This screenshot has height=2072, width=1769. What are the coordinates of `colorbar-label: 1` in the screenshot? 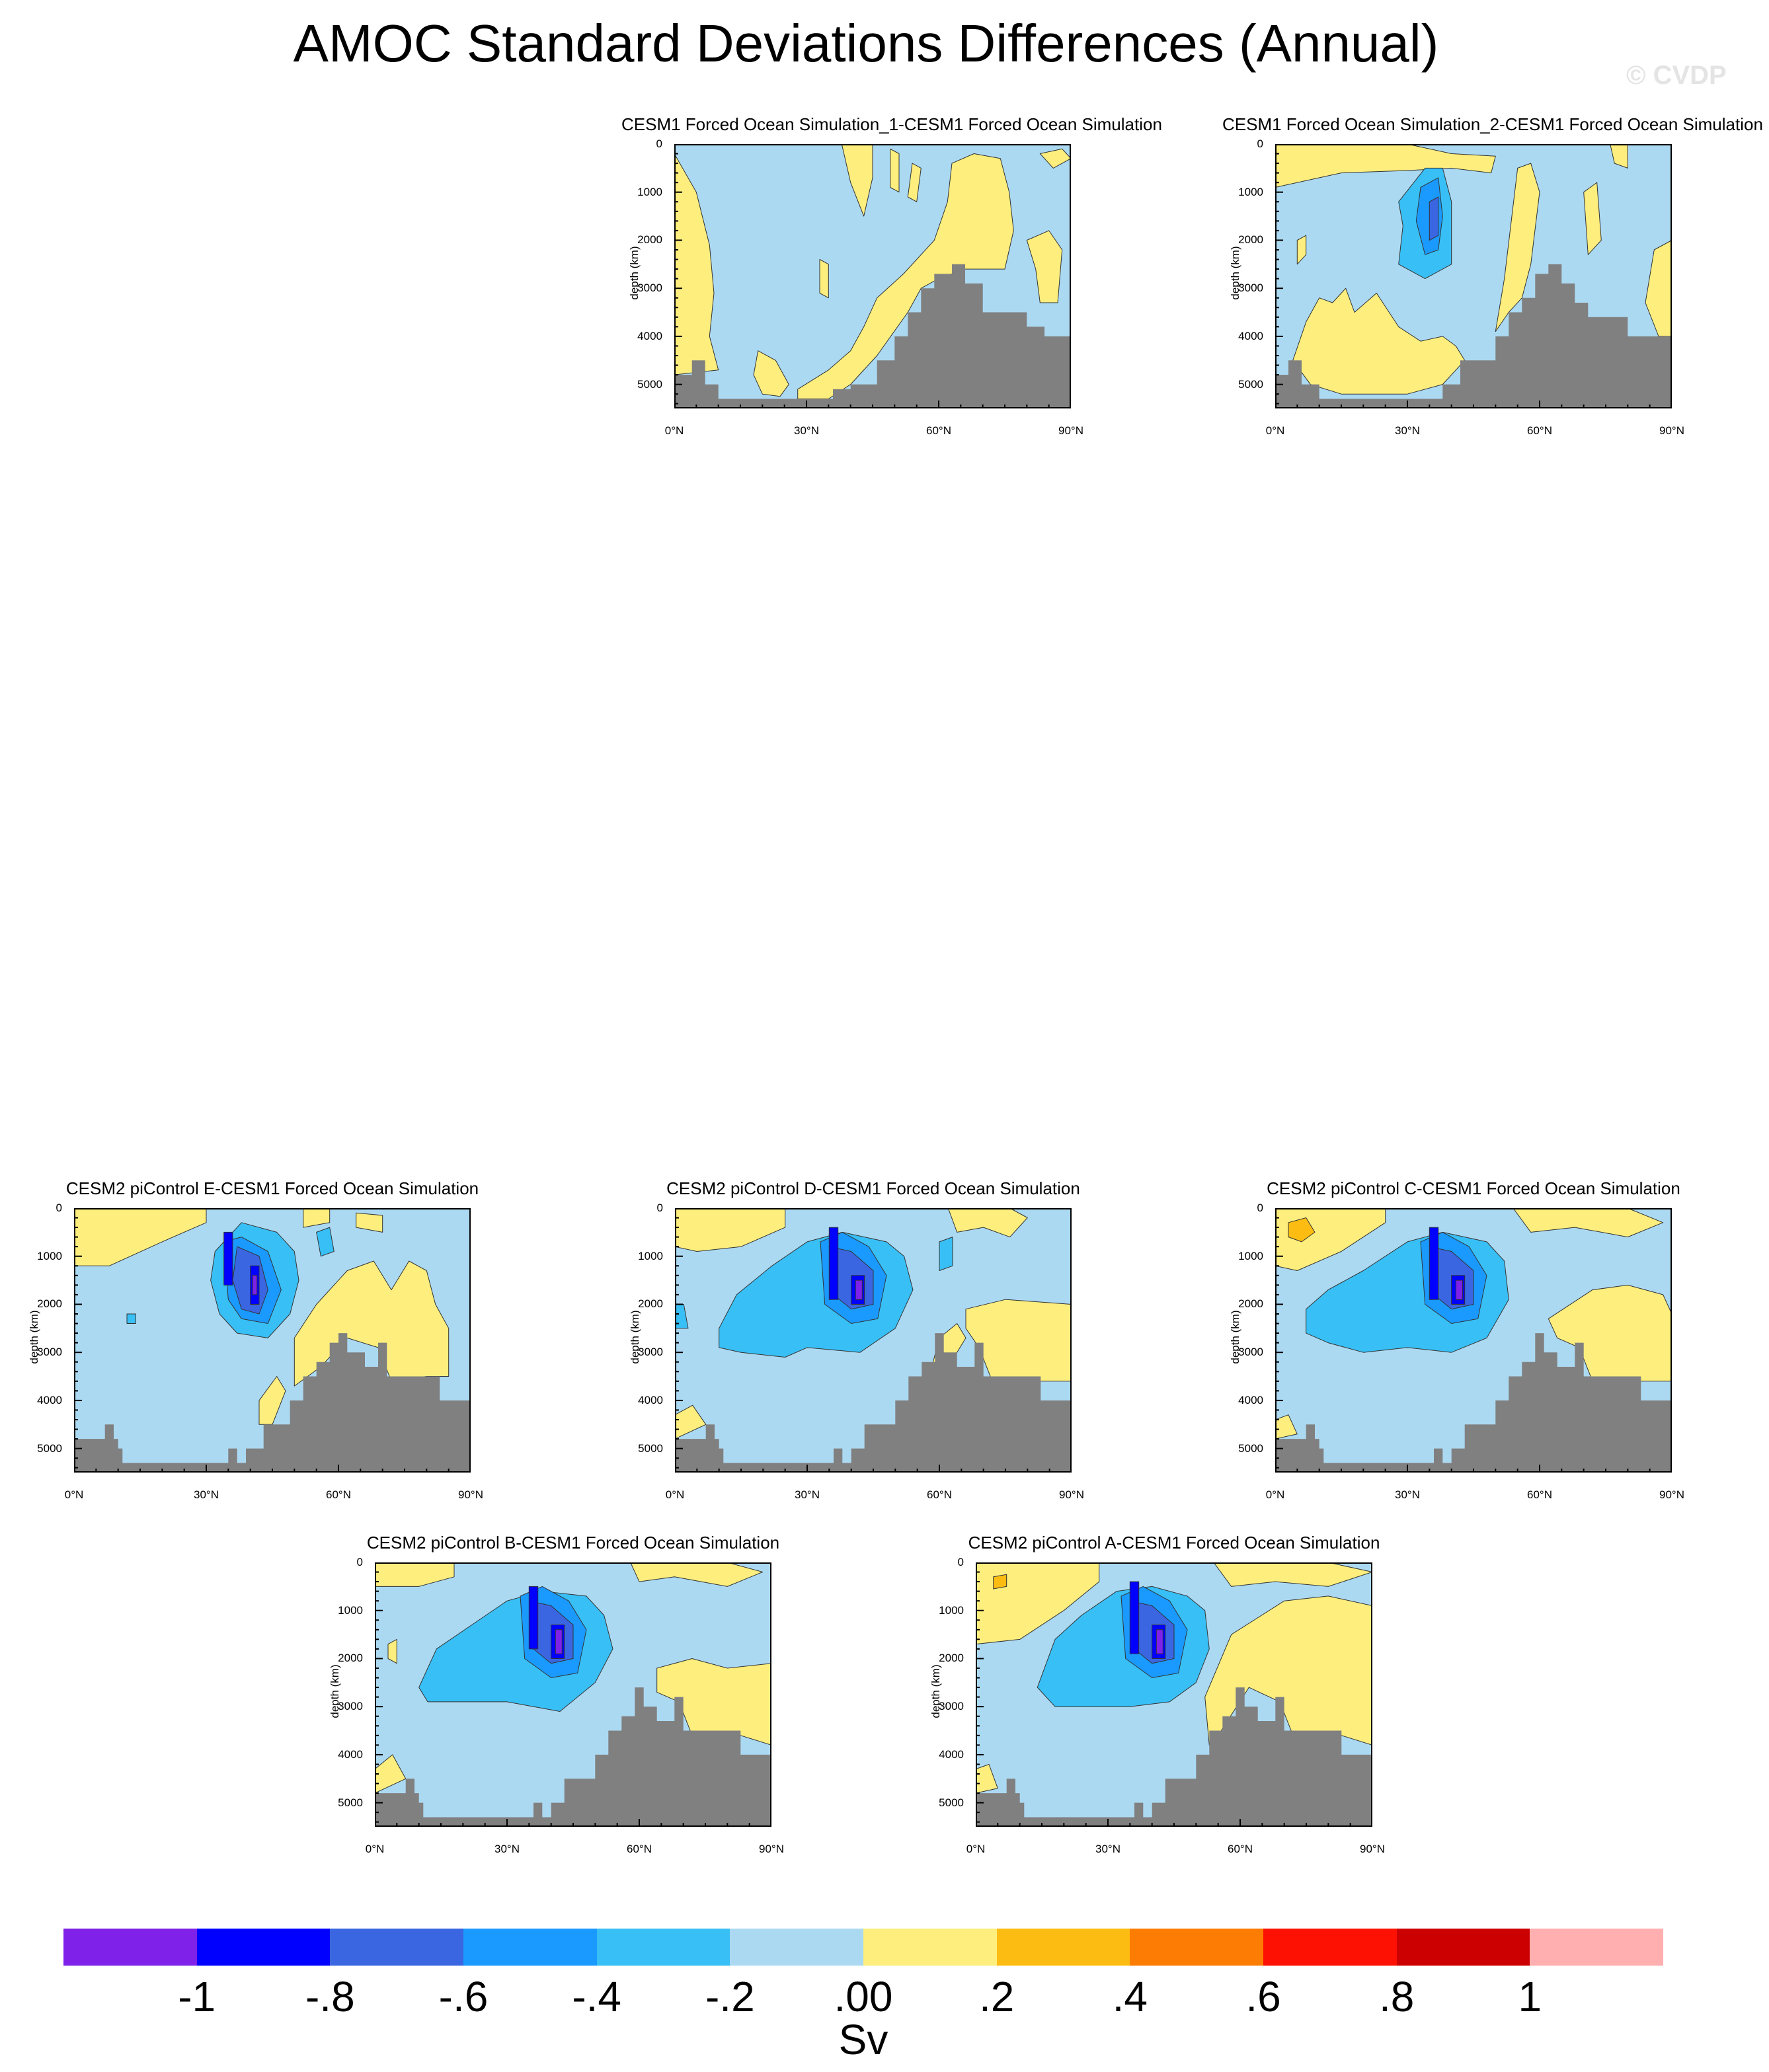 It's located at (1530, 1996).